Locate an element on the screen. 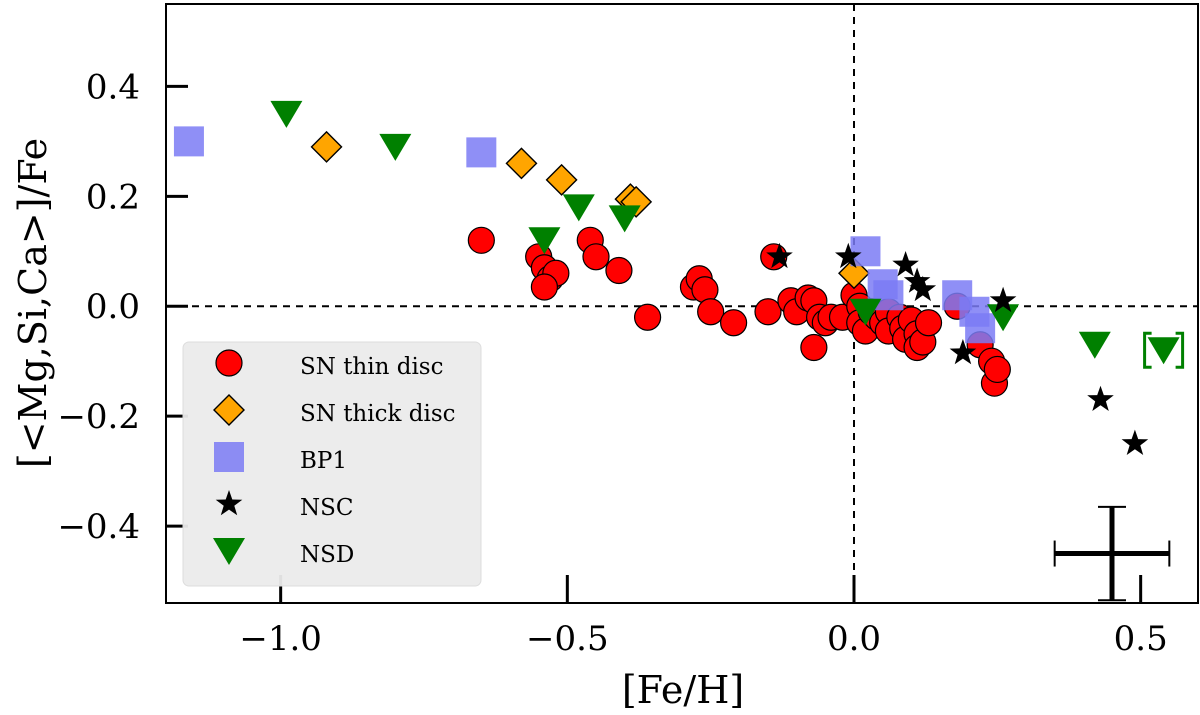  legend-markers is located at coordinates (229, 457).